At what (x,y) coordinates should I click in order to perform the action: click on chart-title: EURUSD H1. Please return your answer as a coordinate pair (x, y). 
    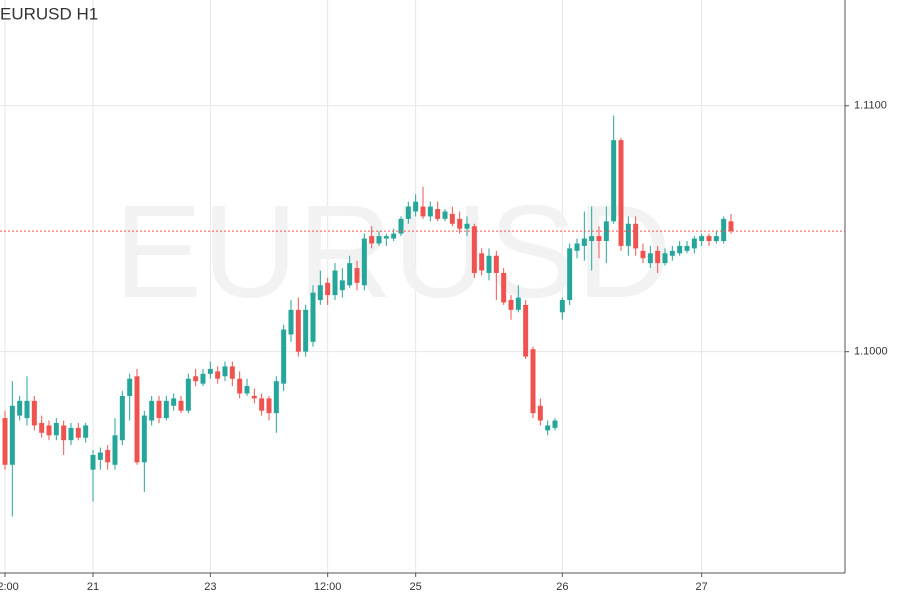
    Looking at the image, I should click on (49, 13).